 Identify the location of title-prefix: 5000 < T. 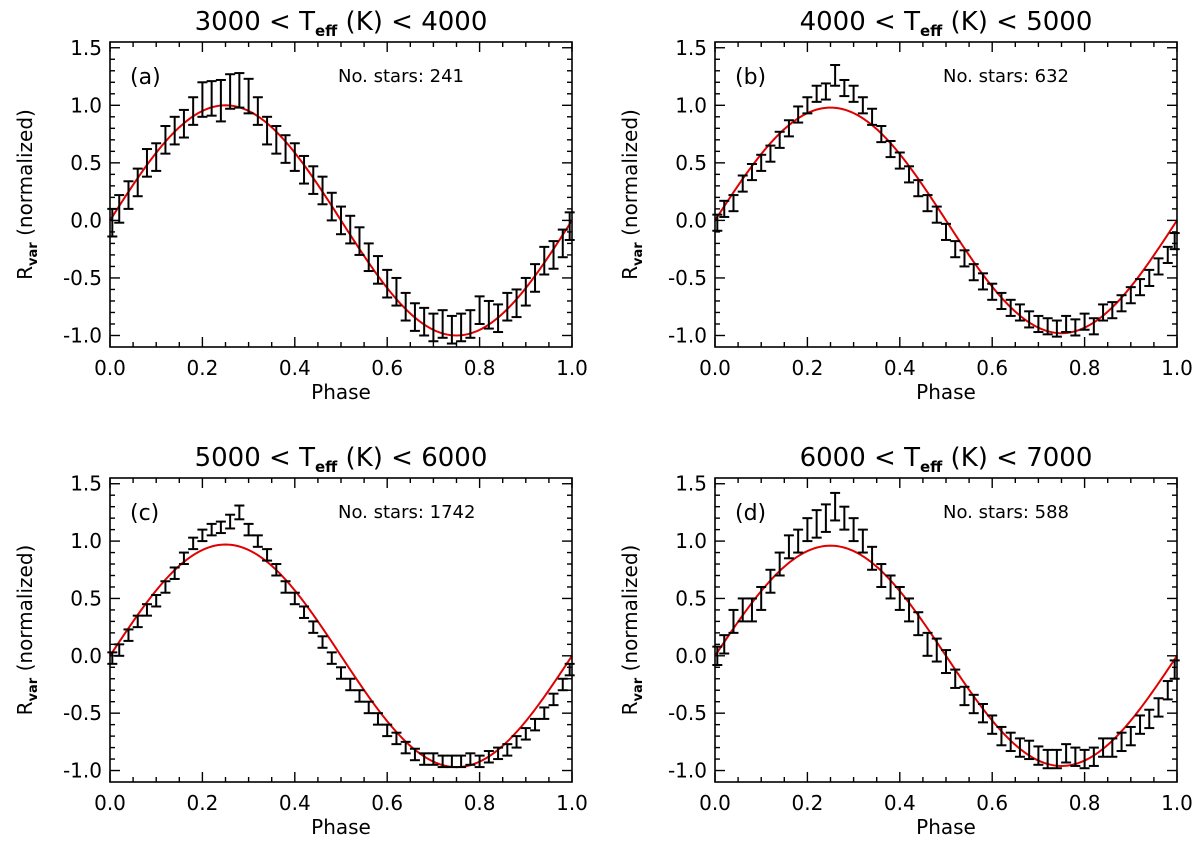
(255, 458).